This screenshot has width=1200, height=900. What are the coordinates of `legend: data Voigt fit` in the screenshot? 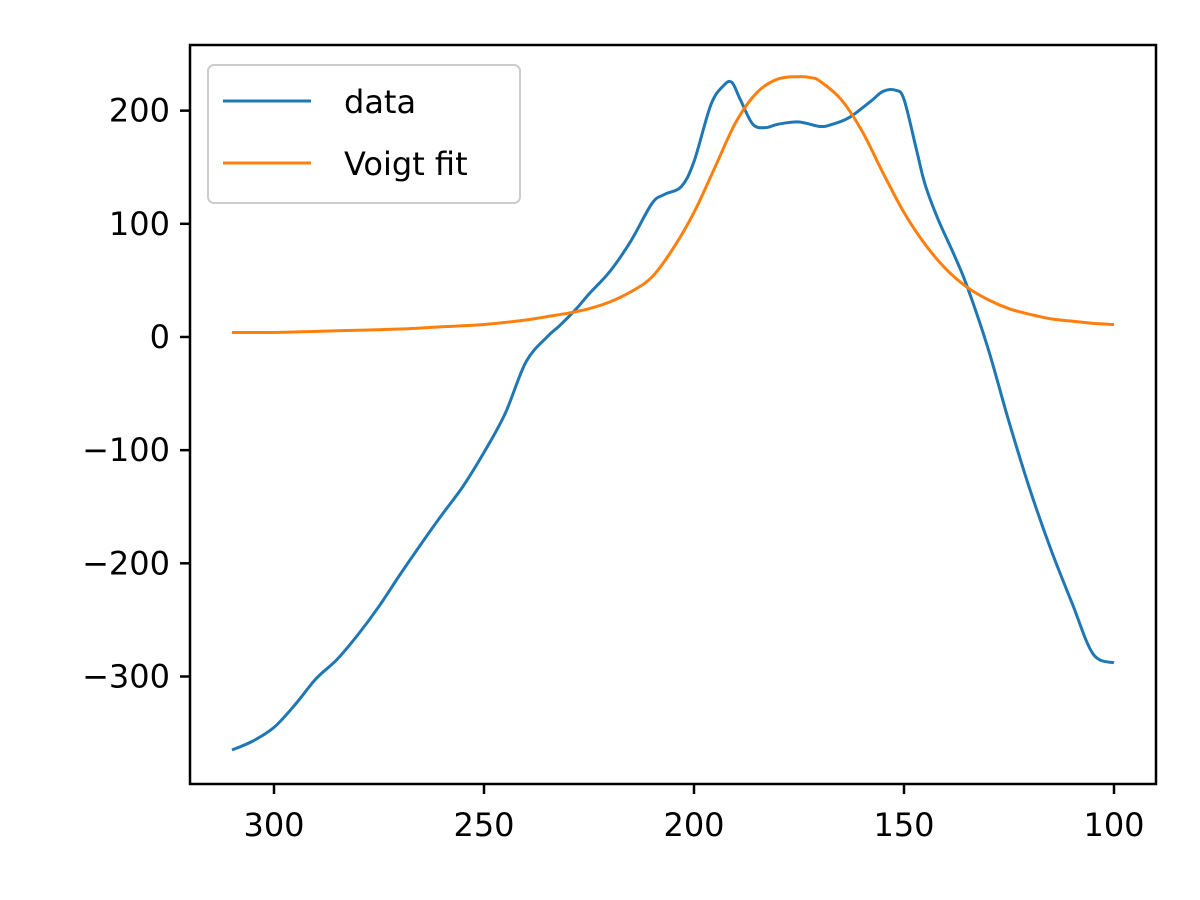 It's located at (364, 134).